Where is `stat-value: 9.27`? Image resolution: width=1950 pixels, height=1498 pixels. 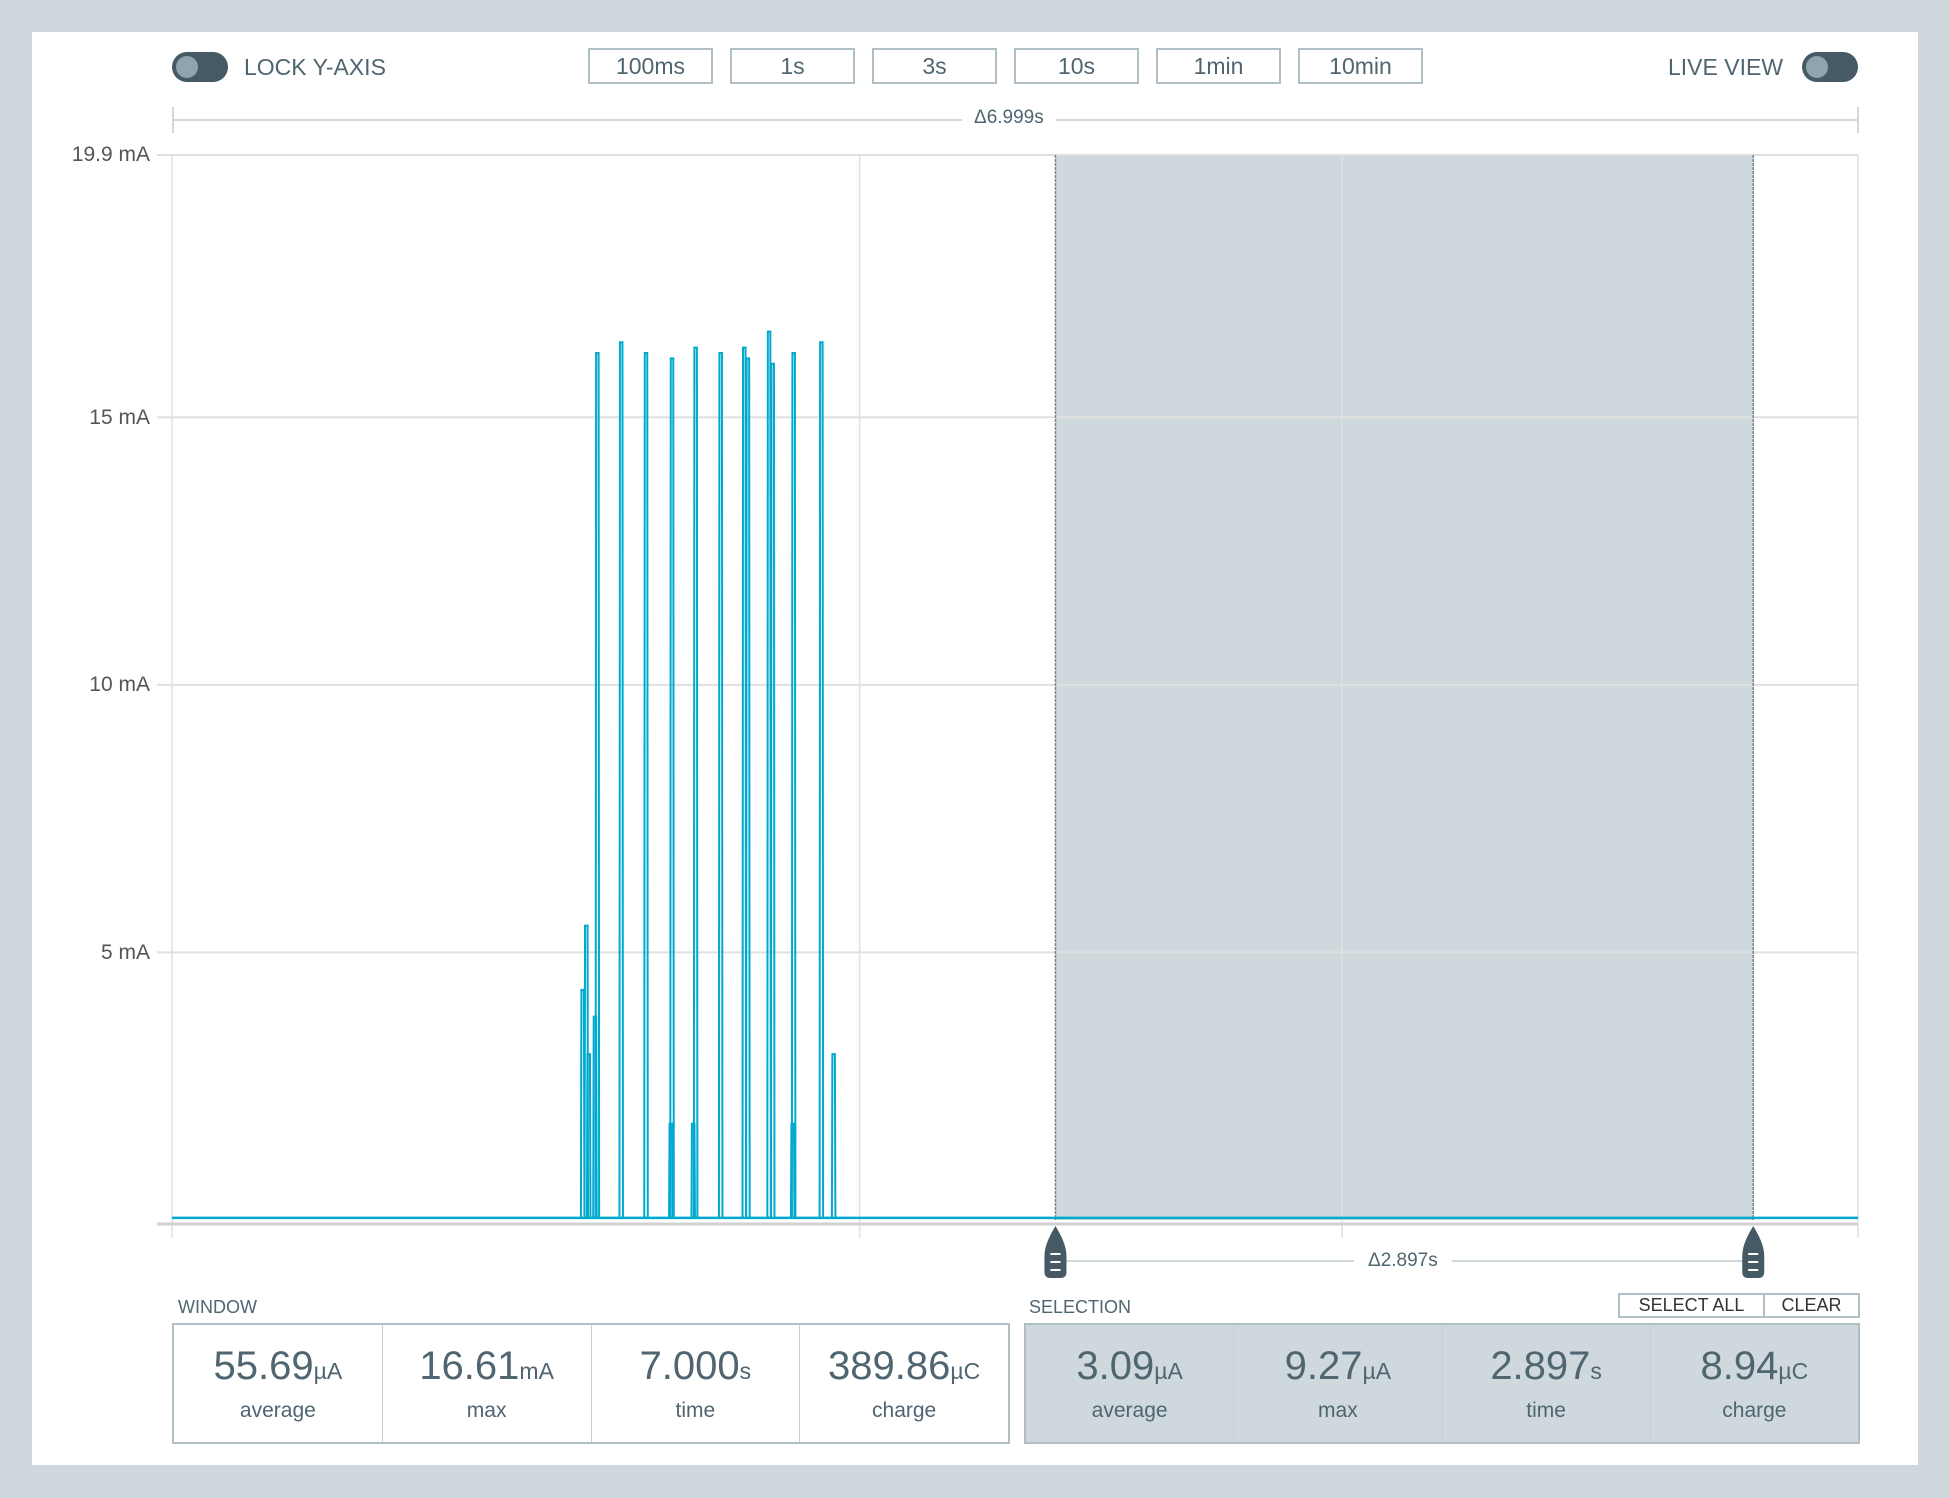
stat-value: 9.27 is located at coordinates (1323, 1366).